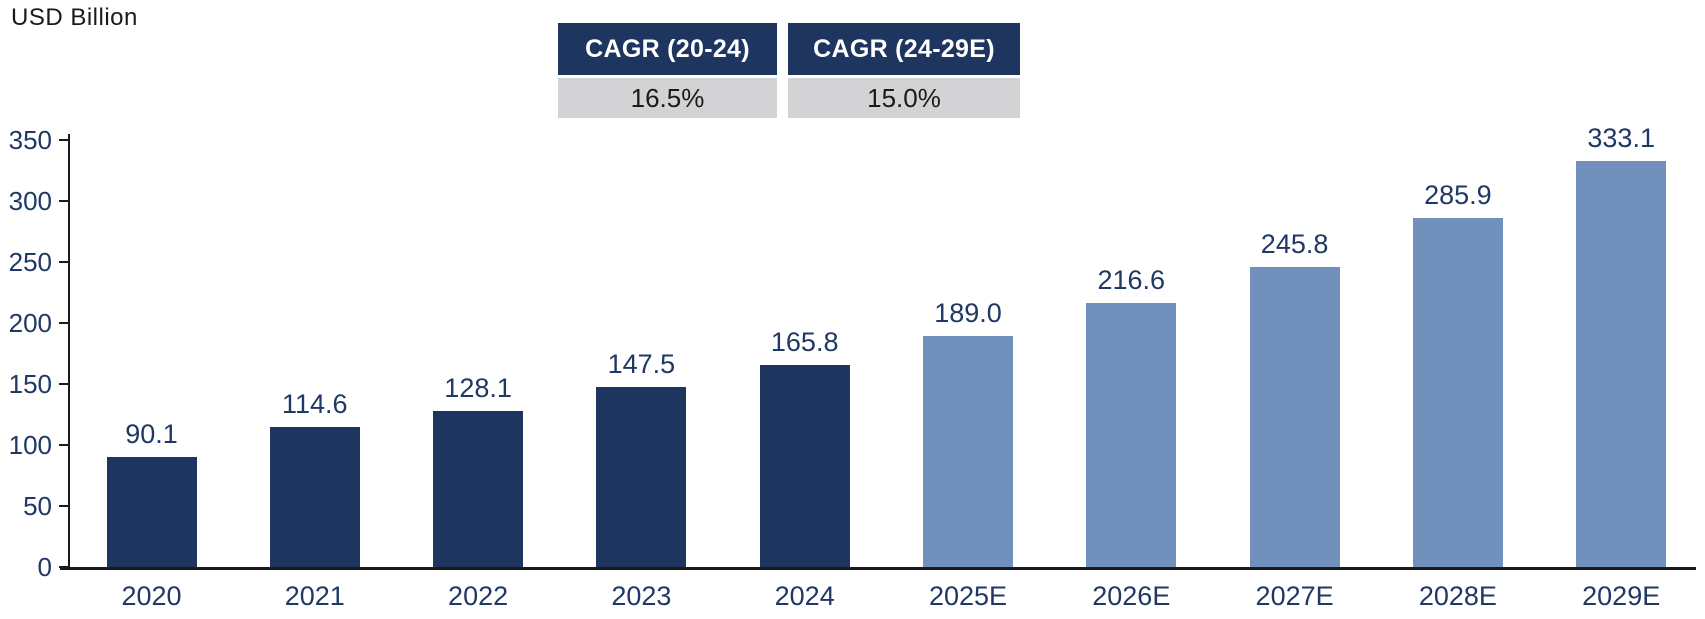  Describe the element at coordinates (904, 49) in the screenshot. I see `cagr-header-estimate: CAGR (24-29E)` at that location.